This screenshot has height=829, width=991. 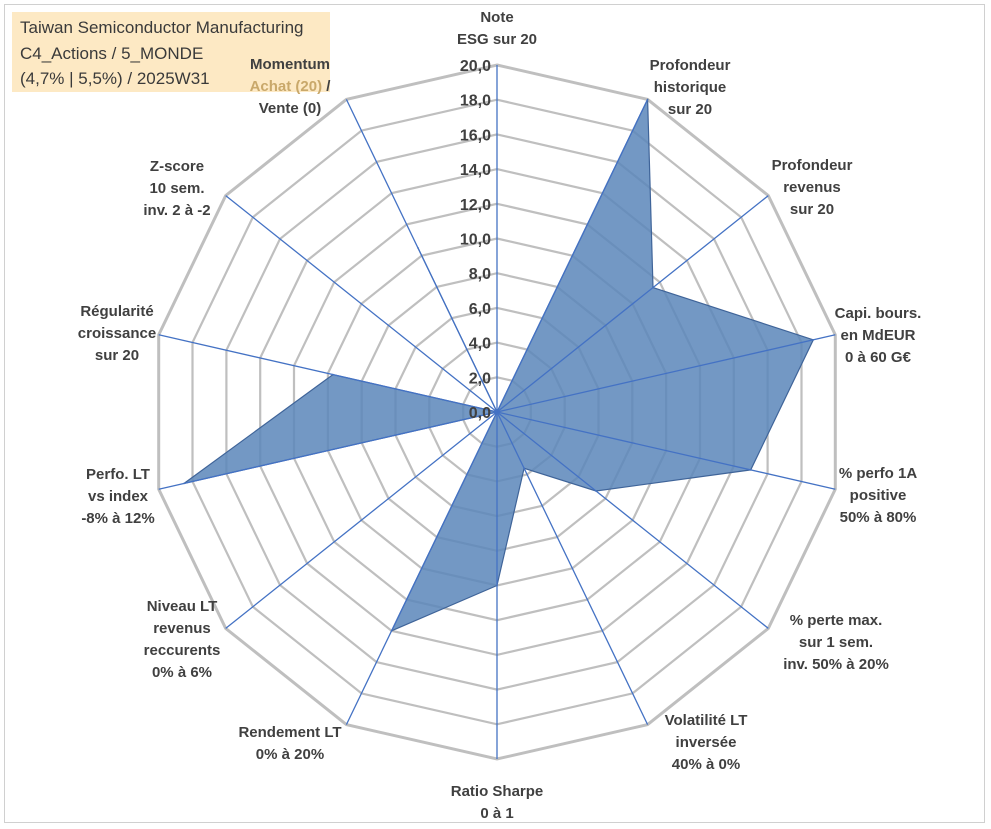 I want to click on axis-label-line: 0 à 1, so click(x=496, y=813).